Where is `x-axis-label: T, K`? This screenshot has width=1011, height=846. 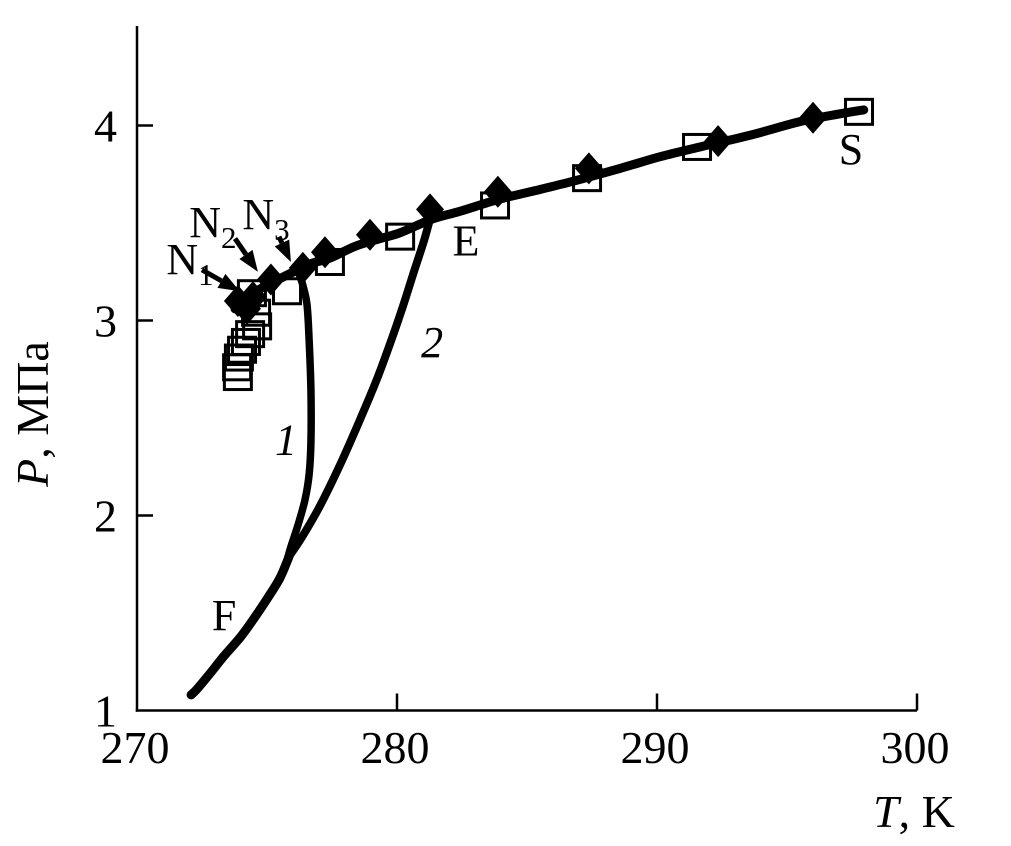 x-axis-label: T, K is located at coordinates (914, 811).